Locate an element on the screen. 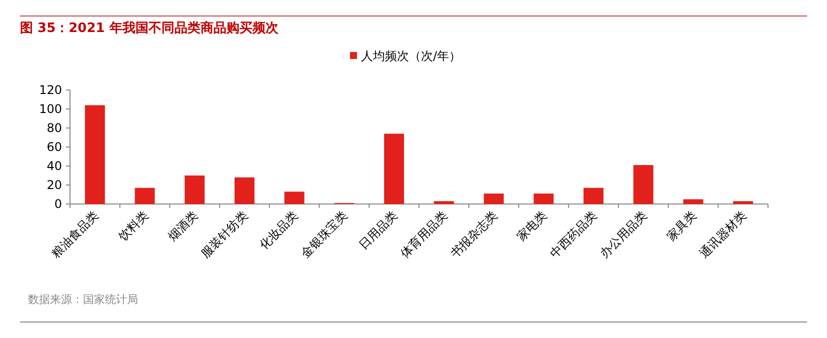 The image size is (827, 338). x-tick-label: 家具类 is located at coordinates (682, 226).